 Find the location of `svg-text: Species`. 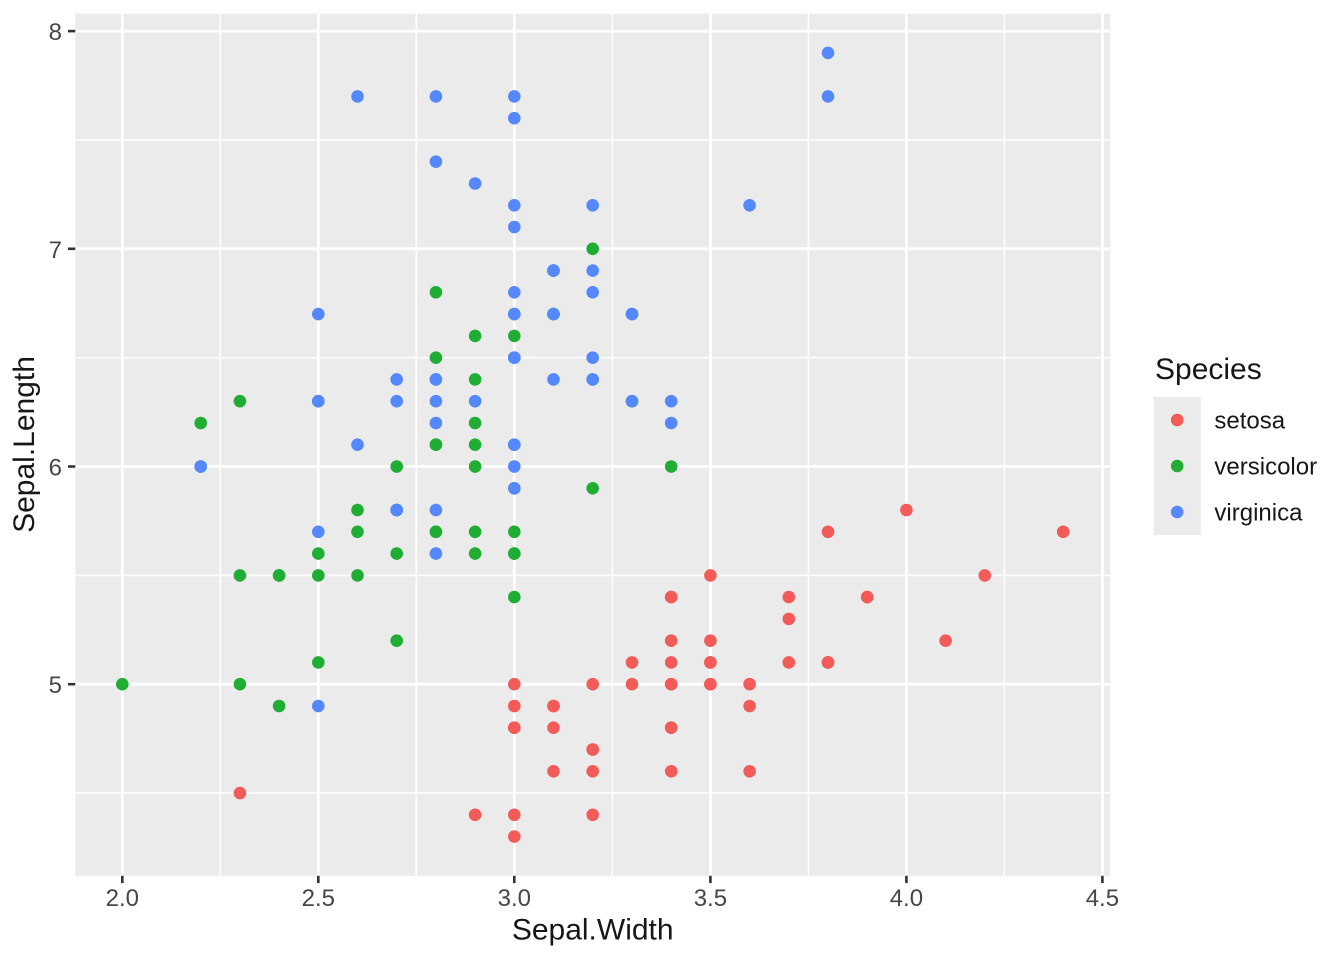

svg-text: Species is located at coordinates (1208, 369).